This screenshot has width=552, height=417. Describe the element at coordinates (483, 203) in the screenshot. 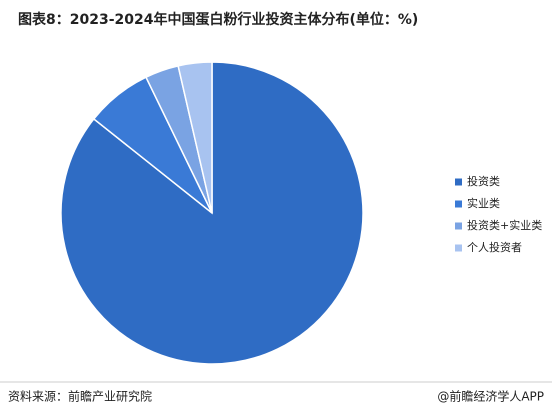

I see `legend-label: 实业类` at that location.